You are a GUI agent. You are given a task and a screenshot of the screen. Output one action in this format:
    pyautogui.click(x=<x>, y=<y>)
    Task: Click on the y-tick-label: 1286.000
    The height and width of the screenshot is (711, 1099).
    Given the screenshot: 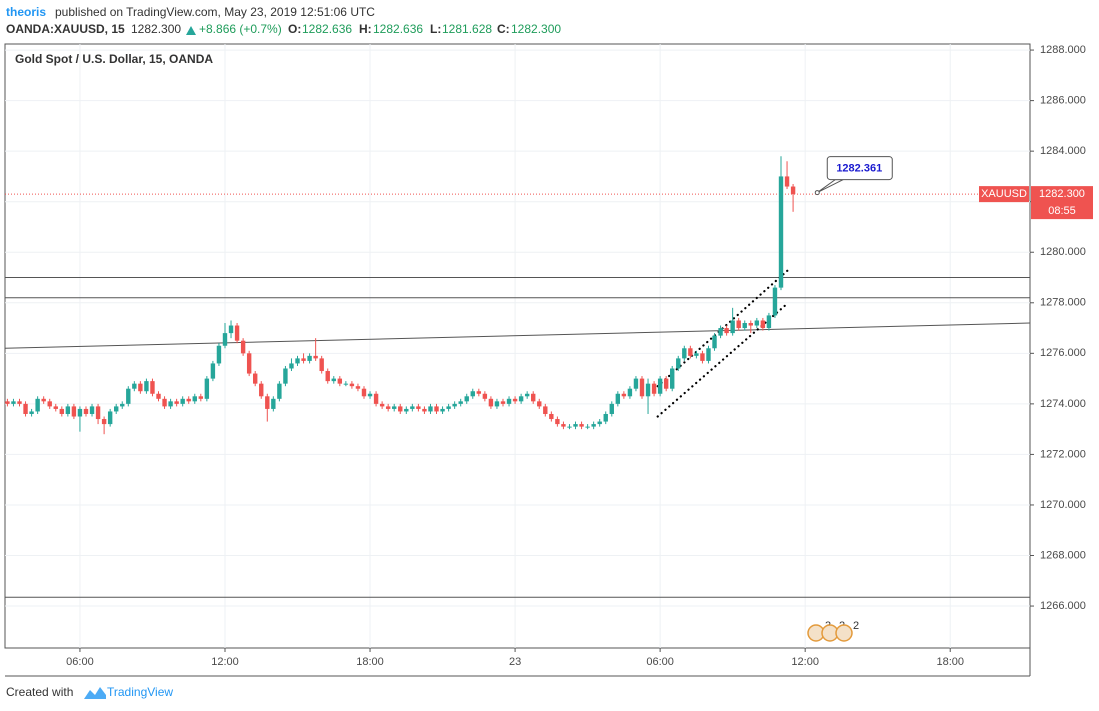 What is the action you would take?
    pyautogui.click(x=1063, y=101)
    